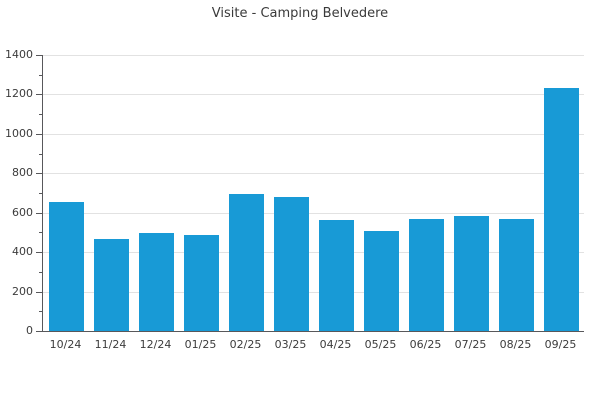  I want to click on x-tick-label-02/25: 02/25, so click(245, 344).